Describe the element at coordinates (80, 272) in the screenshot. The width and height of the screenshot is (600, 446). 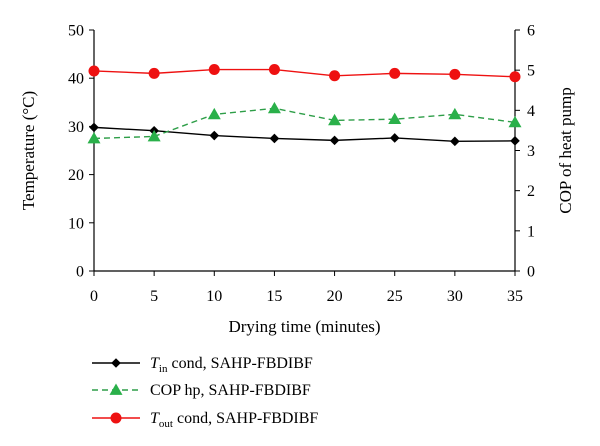
I see `y-tick-label: 0` at that location.